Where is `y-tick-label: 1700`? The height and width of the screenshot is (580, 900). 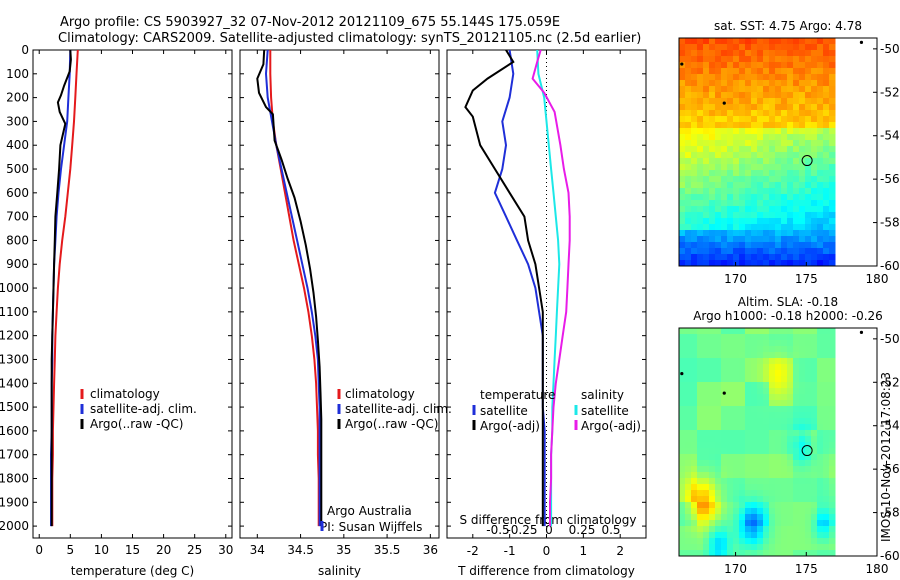
y-tick-label: 1700 is located at coordinates (14, 455).